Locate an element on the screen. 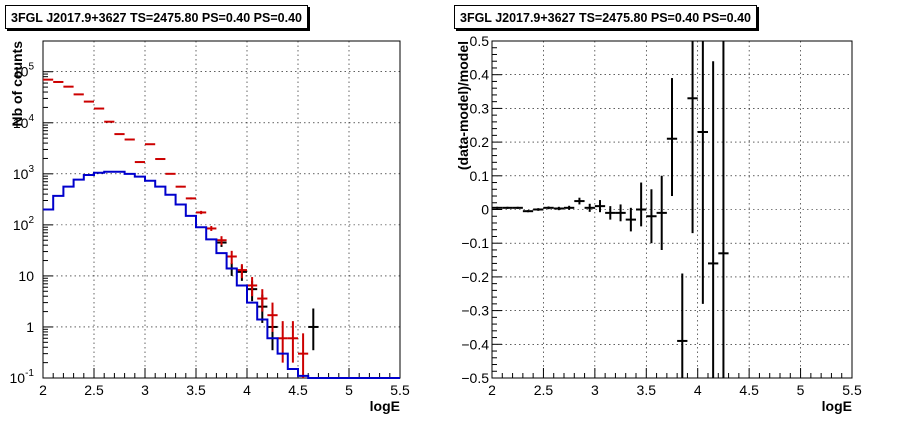  y-tick-label: 10 is located at coordinates (26, 276).